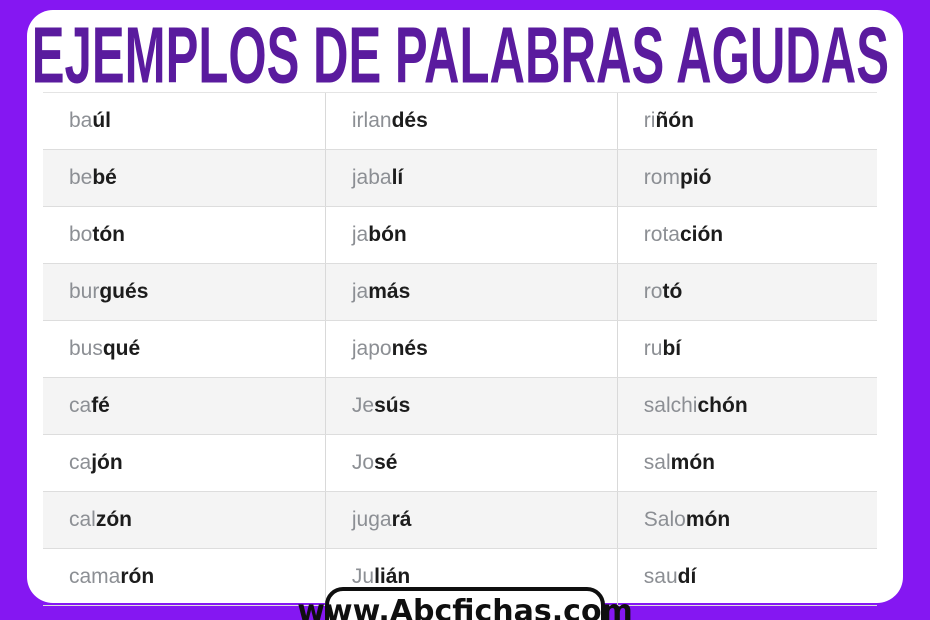 This screenshot has width=930, height=620. Describe the element at coordinates (653, 291) in the screenshot. I see `word-prefix: ro` at that location.